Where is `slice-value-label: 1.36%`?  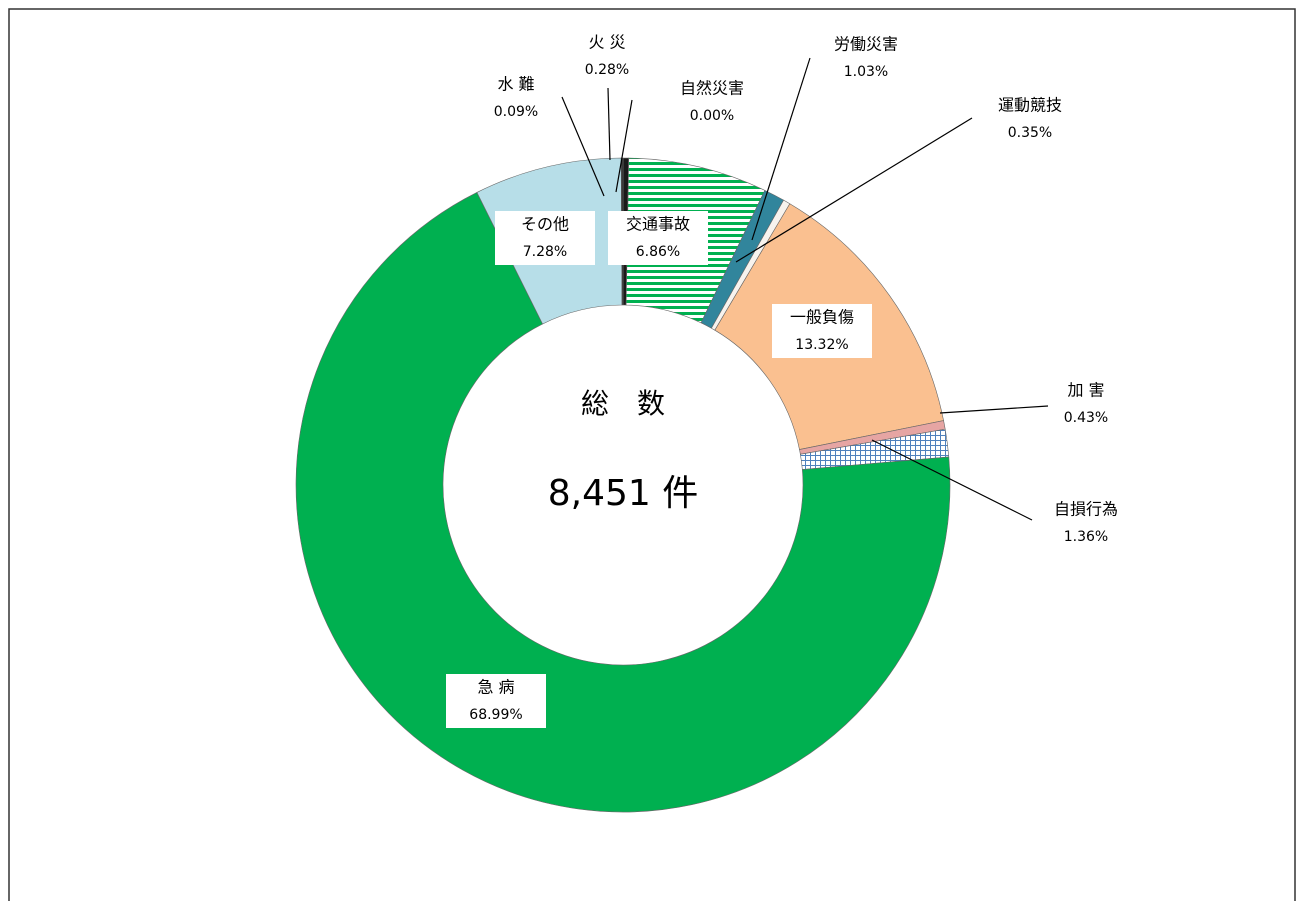
slice-value-label: 1.36% is located at coordinates (1086, 537).